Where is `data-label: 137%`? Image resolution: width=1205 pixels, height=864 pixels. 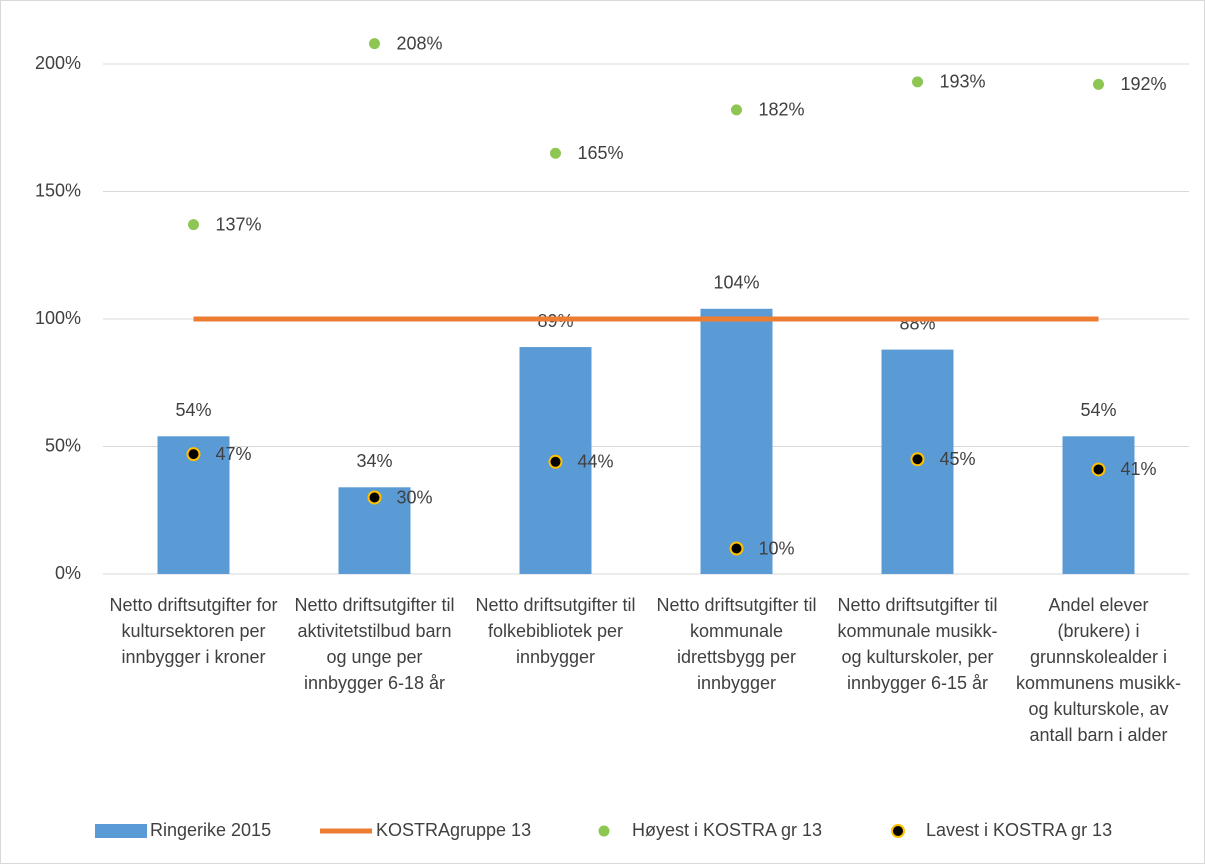 data-label: 137% is located at coordinates (239, 224).